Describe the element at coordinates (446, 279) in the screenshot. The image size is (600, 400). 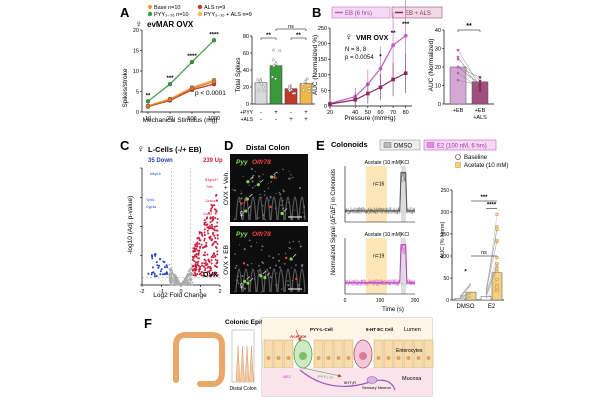
I see `y-tick-label: 50` at that location.